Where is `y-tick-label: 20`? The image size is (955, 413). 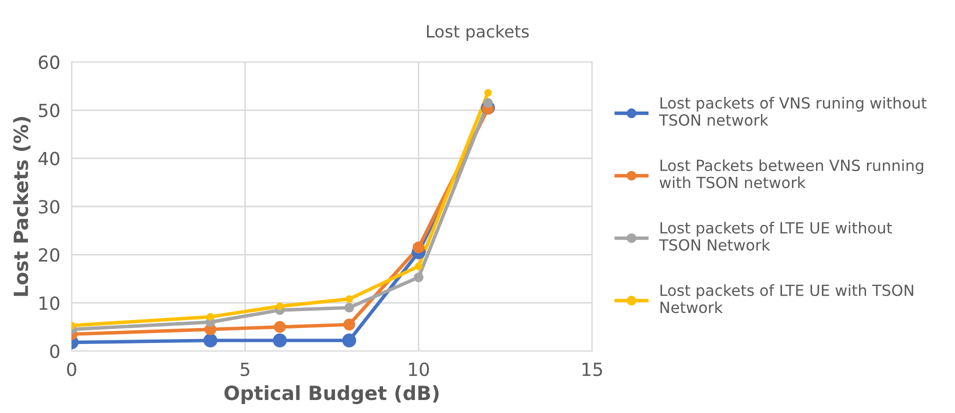 y-tick-label: 20 is located at coordinates (49, 255).